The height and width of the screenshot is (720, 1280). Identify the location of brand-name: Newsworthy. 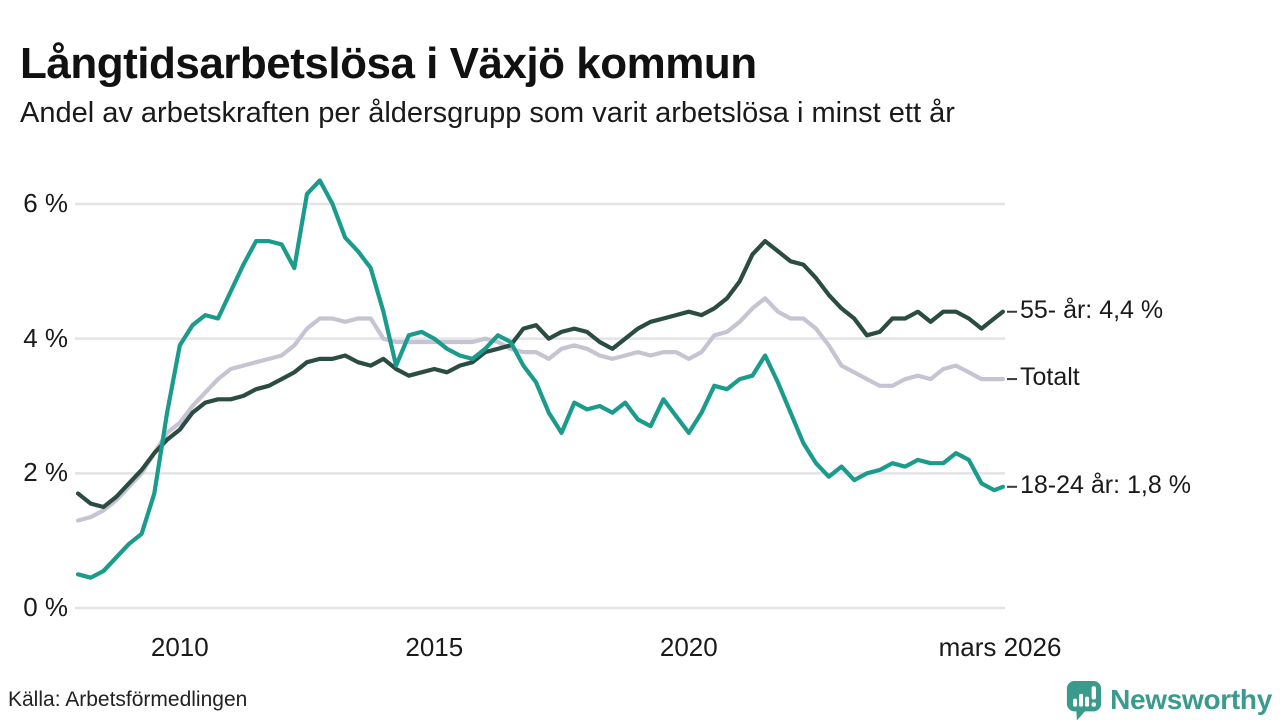
(1191, 699).